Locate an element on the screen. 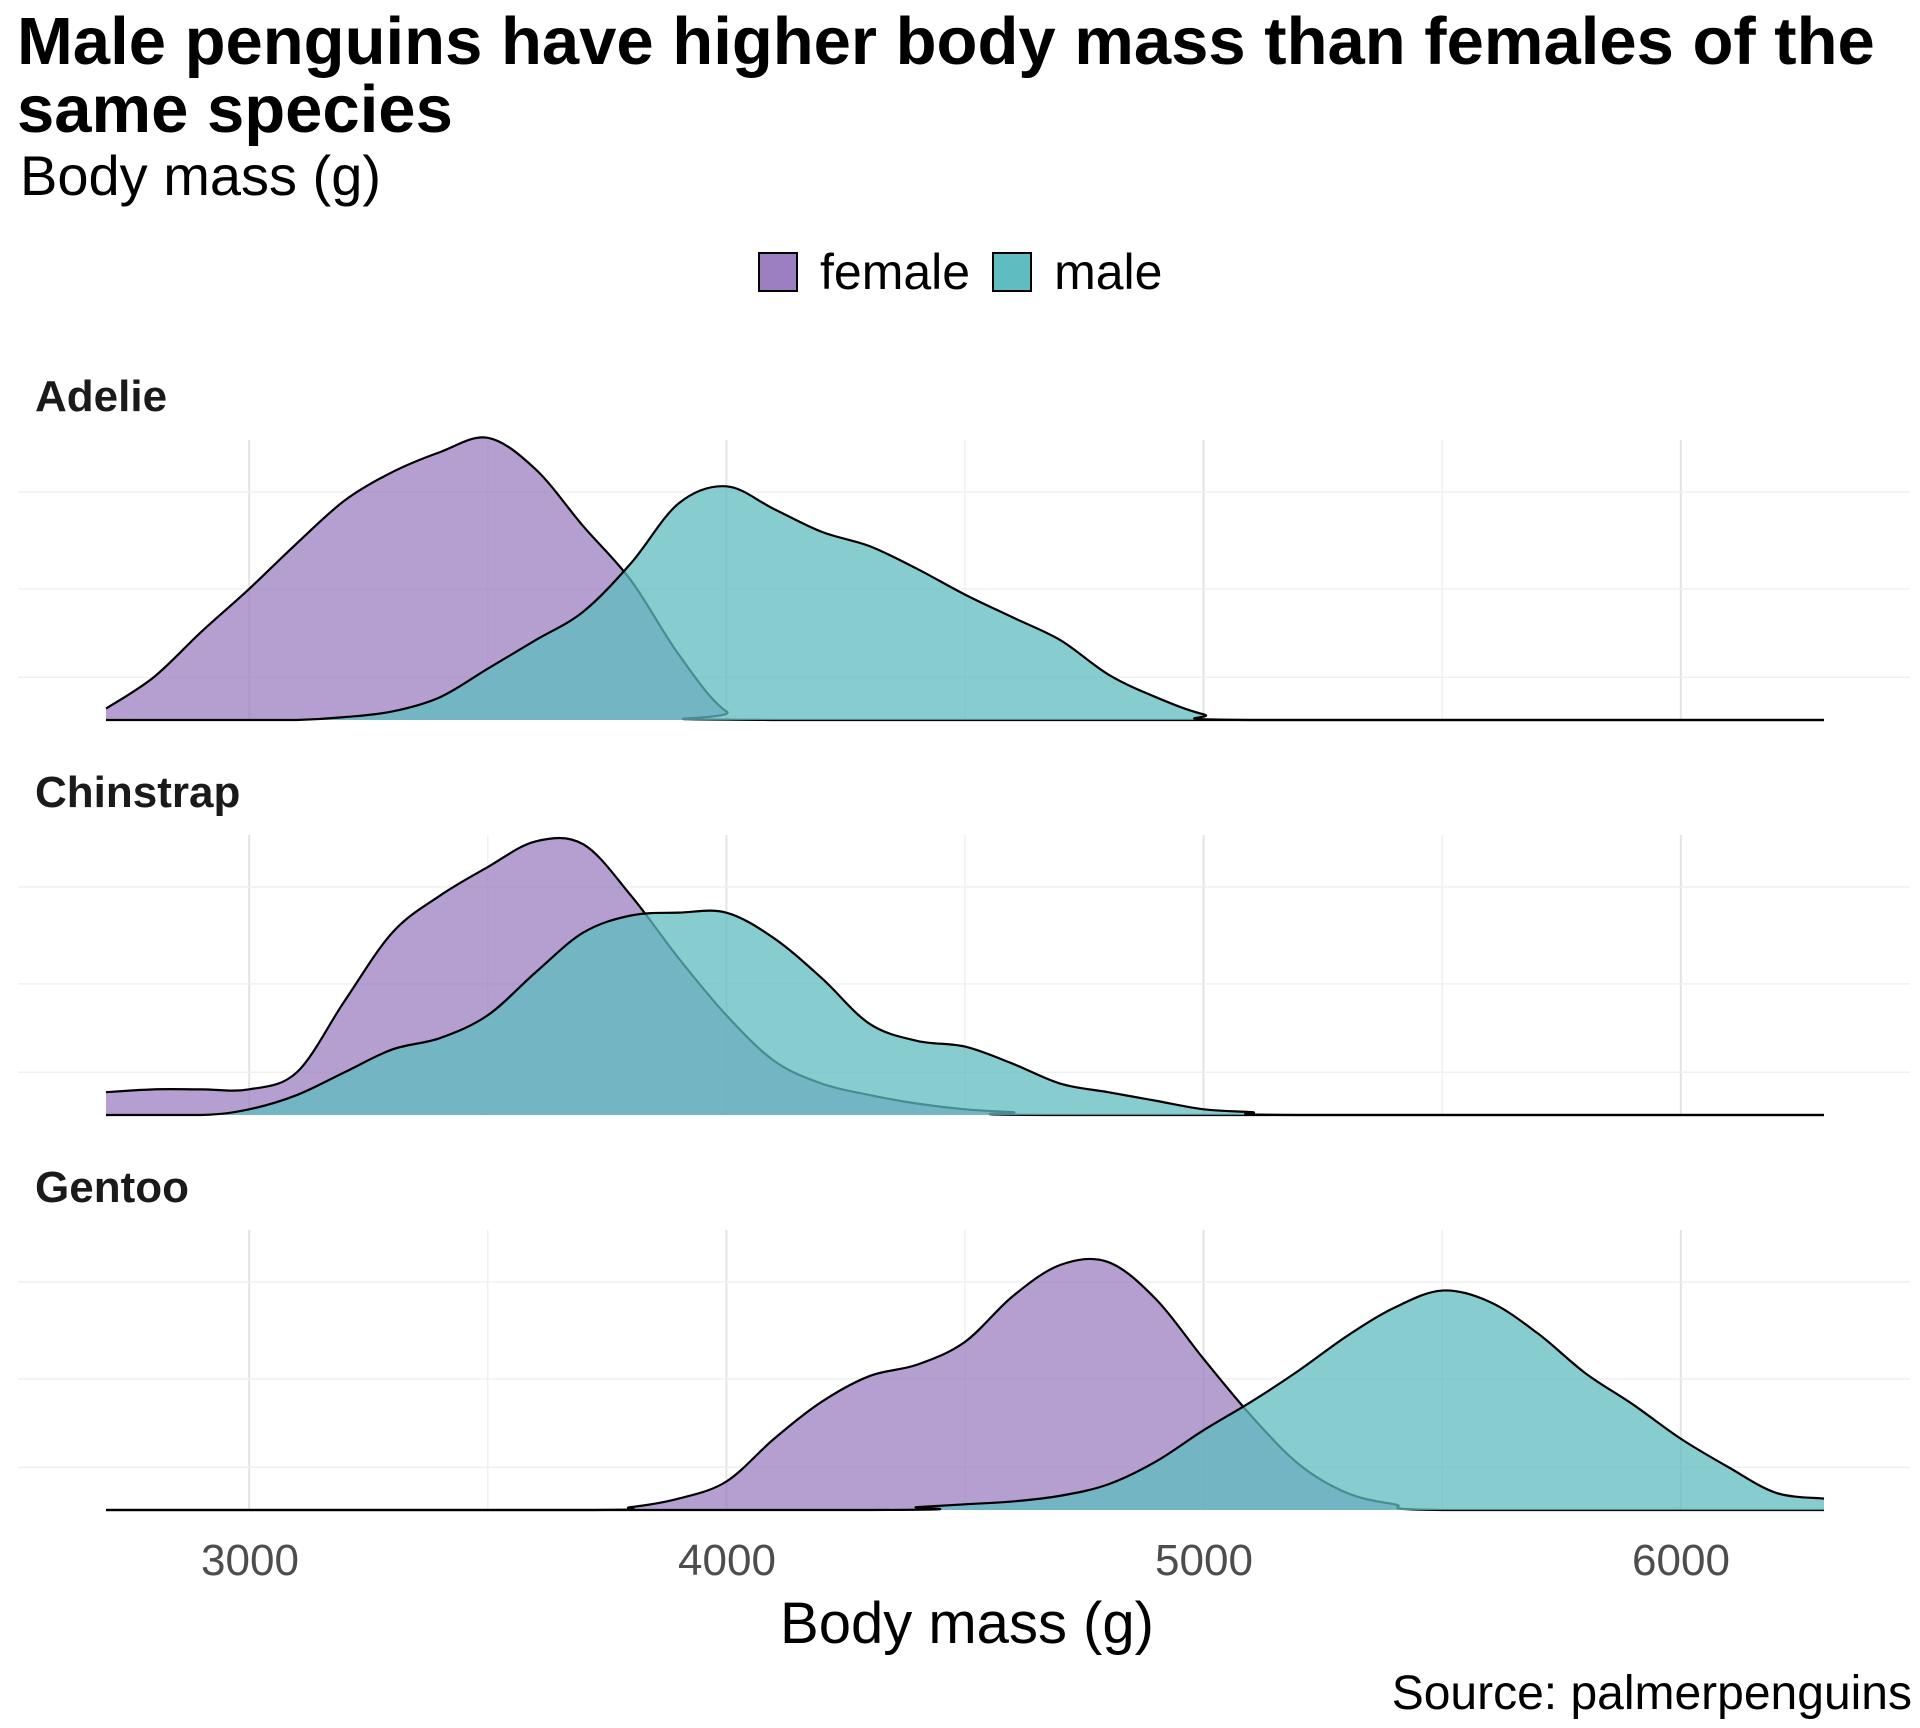 The width and height of the screenshot is (1920, 1728). x-tick-label: 3000 is located at coordinates (250, 1560).